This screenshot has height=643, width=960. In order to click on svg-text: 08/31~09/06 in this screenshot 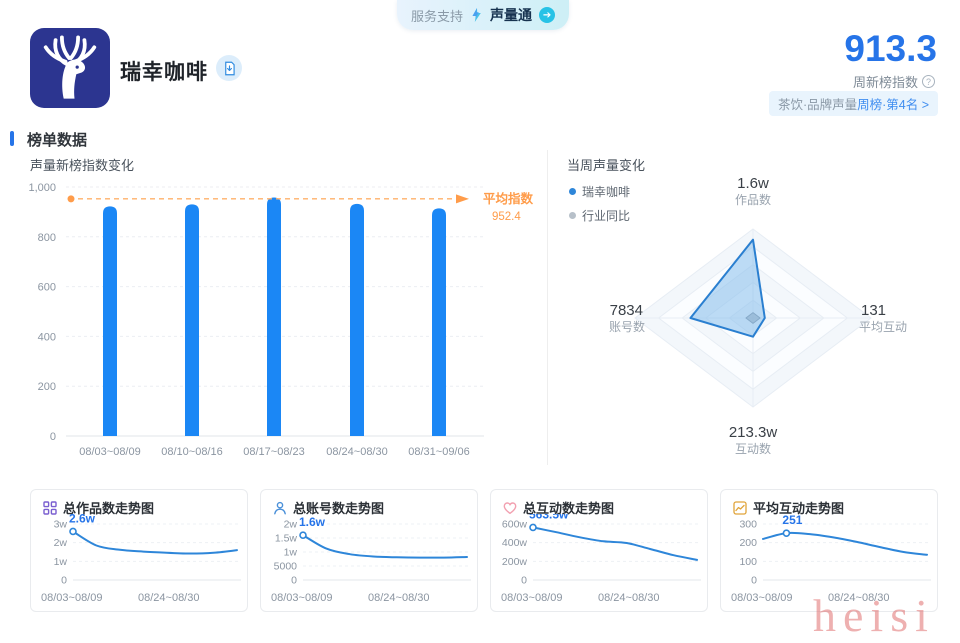, I will do `click(438, 452)`.